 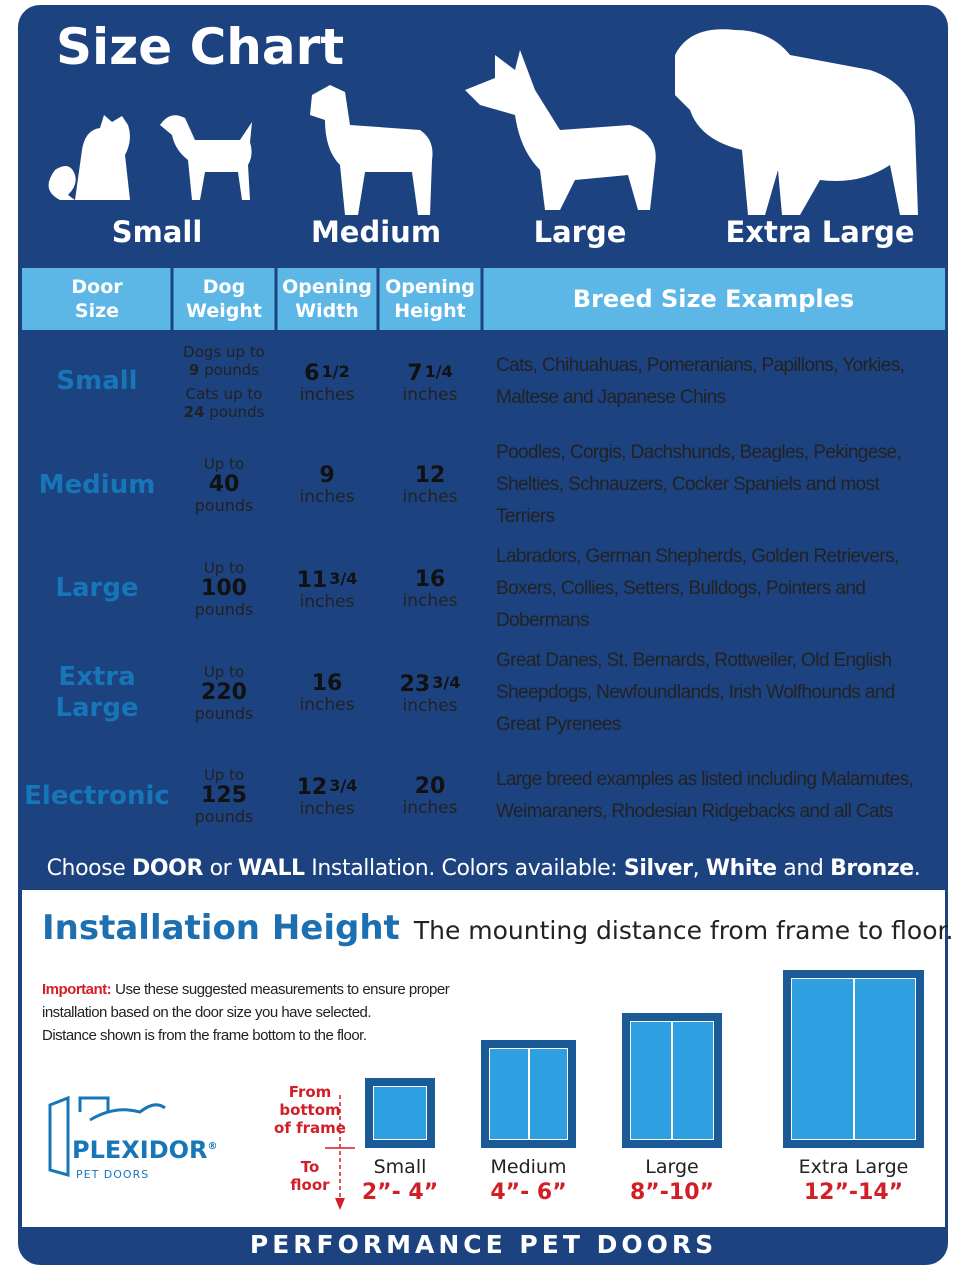 I want to click on options-segment: ,, so click(x=699, y=868).